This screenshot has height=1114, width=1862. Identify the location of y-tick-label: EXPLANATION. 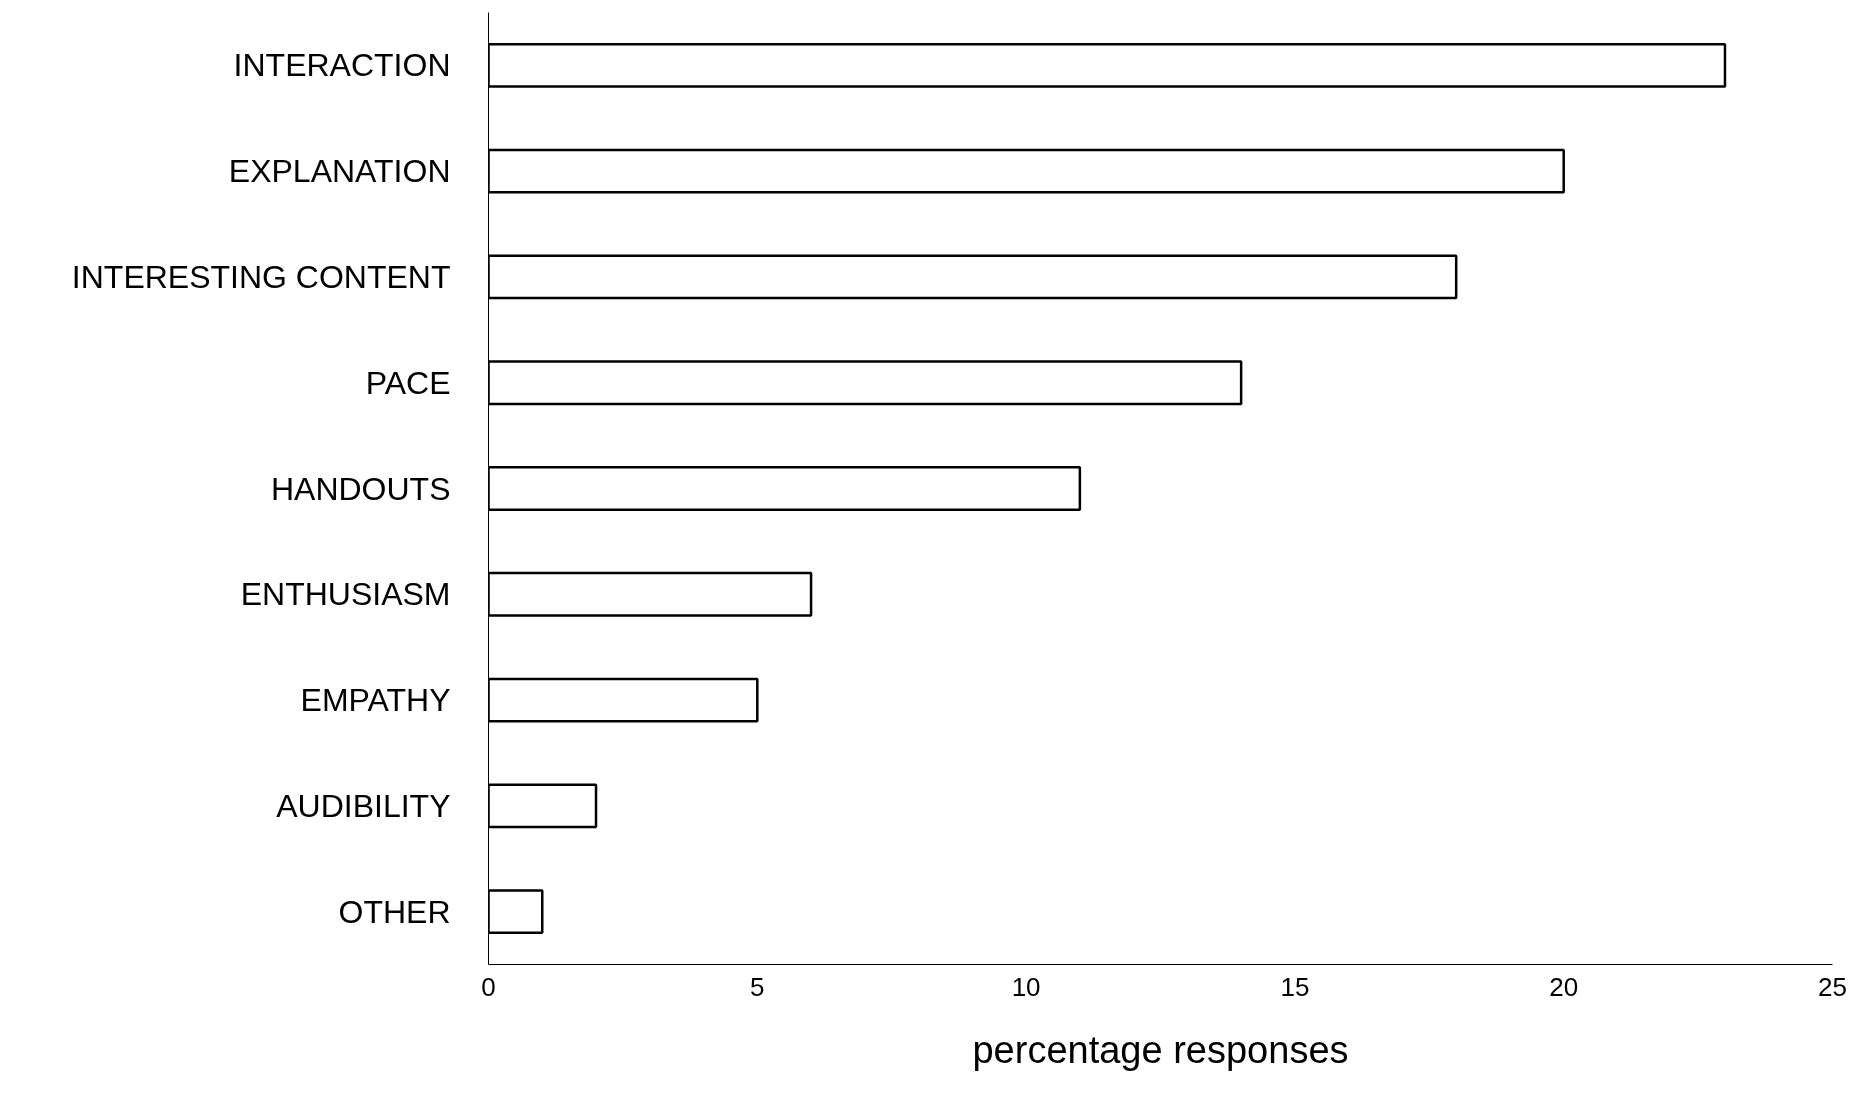
(339, 171).